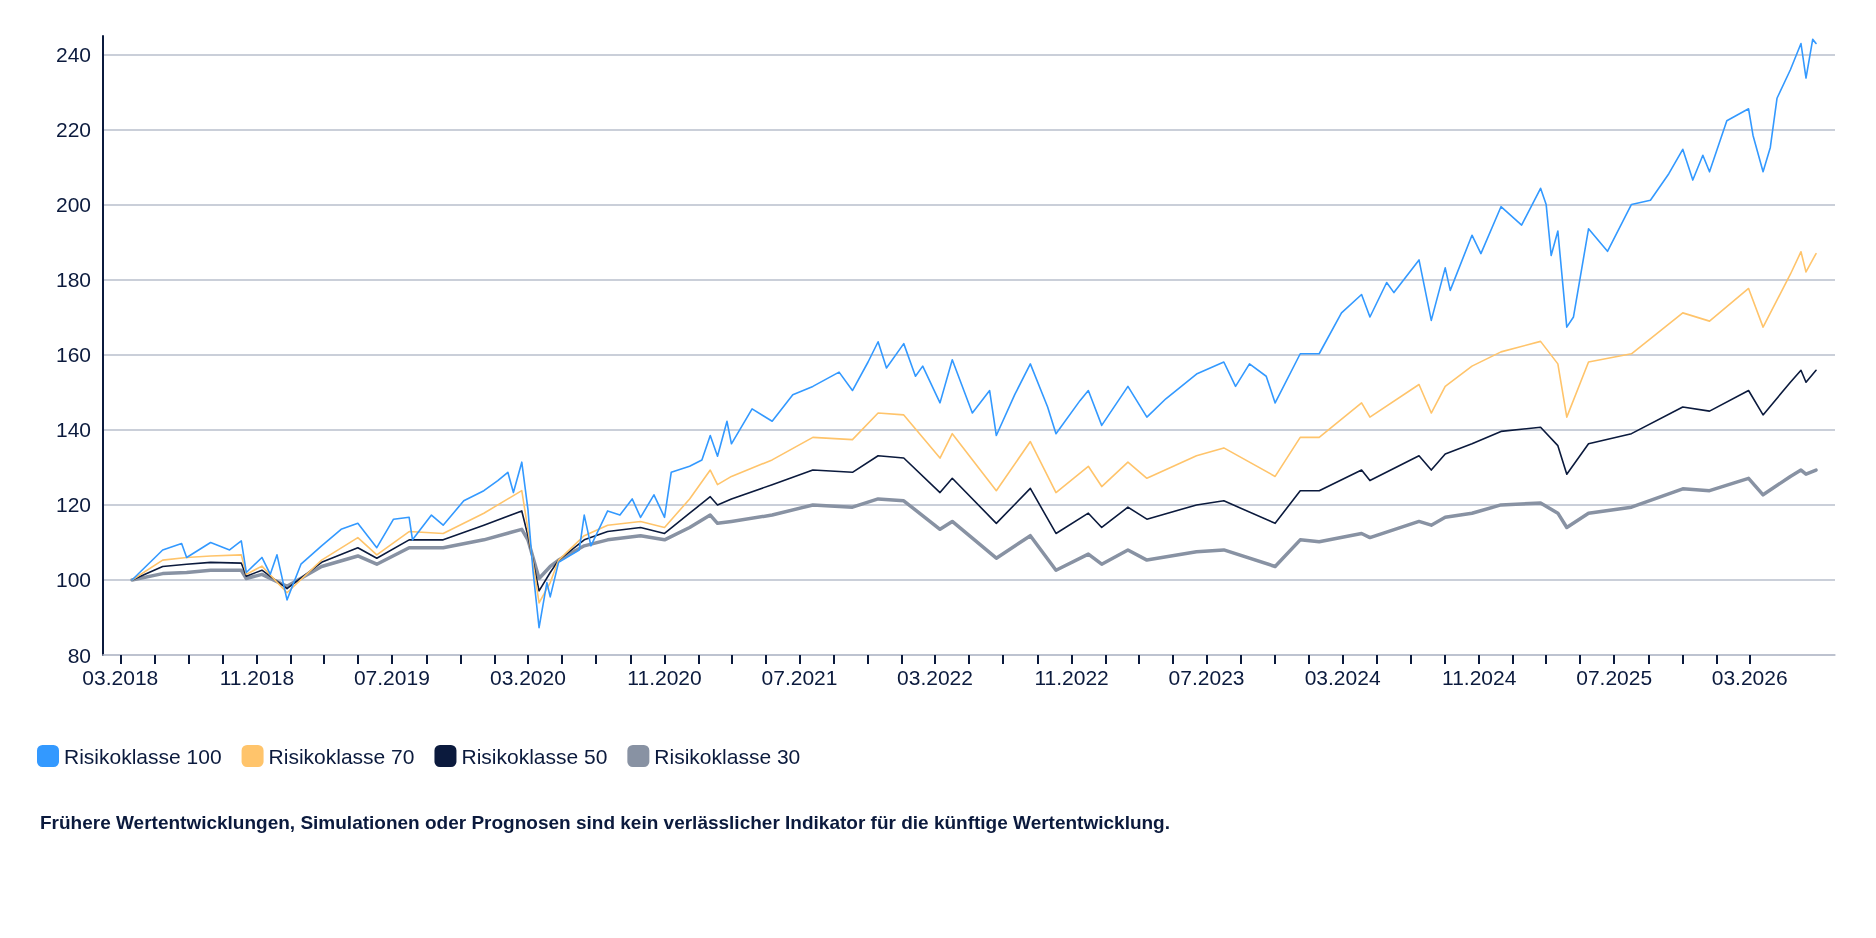 This screenshot has height=938, width=1876. I want to click on x-tick-label: 03.2020, so click(527, 677).